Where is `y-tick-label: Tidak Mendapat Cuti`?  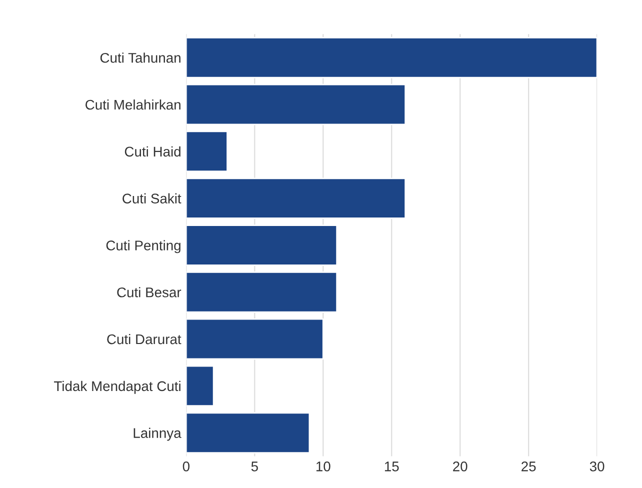
y-tick-label: Tidak Mendapat Cuti is located at coordinates (117, 387).